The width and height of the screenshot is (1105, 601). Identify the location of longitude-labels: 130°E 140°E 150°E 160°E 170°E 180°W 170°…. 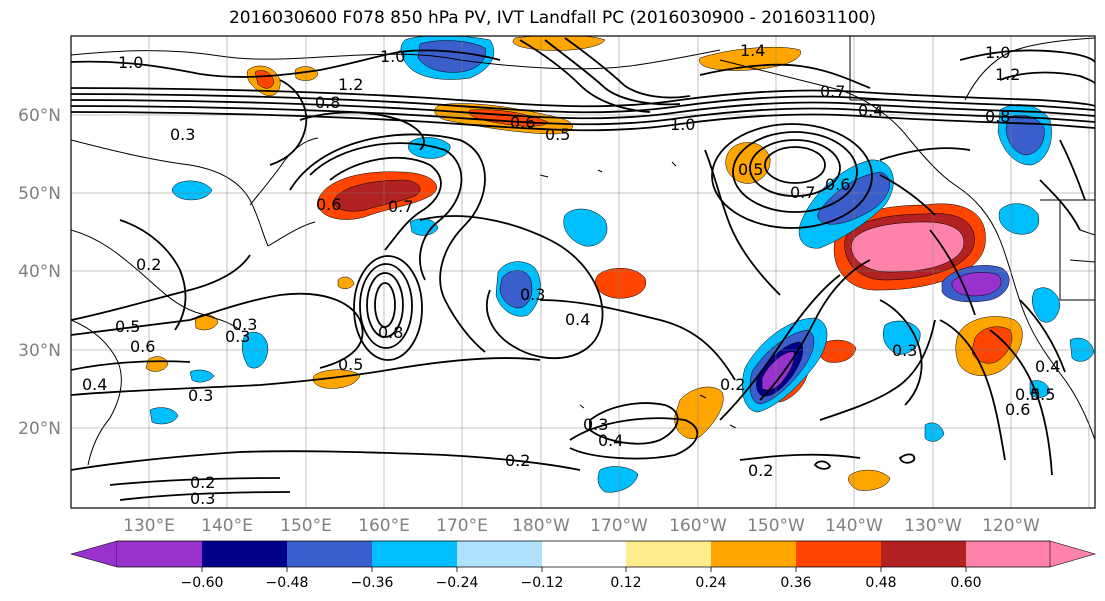
(581, 526).